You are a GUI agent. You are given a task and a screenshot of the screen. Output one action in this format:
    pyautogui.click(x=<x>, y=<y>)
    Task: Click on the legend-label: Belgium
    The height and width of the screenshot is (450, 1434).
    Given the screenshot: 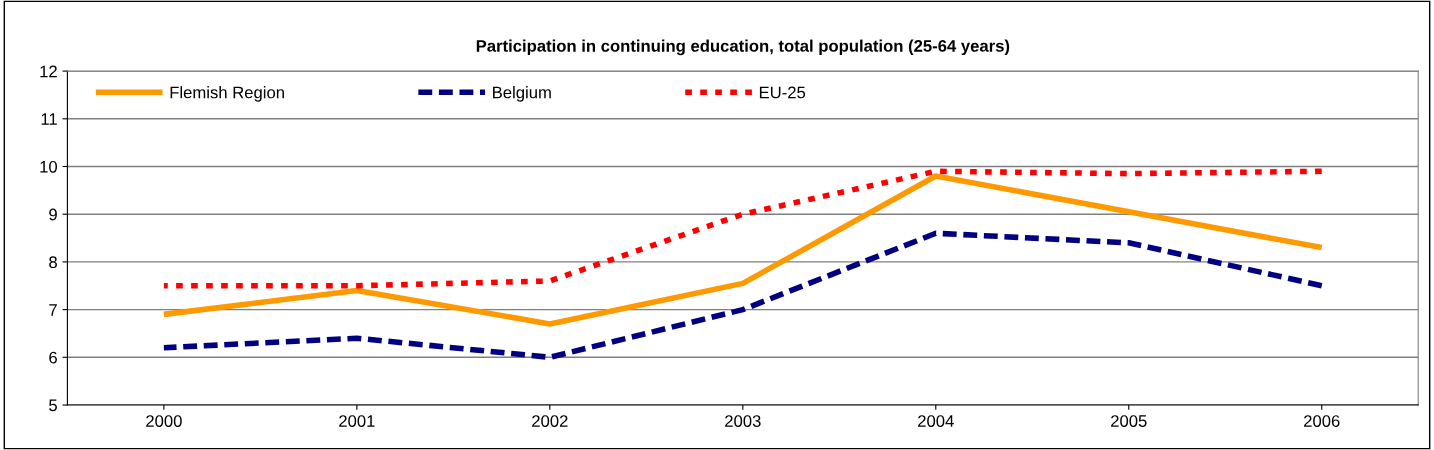 What is the action you would take?
    pyautogui.click(x=522, y=94)
    